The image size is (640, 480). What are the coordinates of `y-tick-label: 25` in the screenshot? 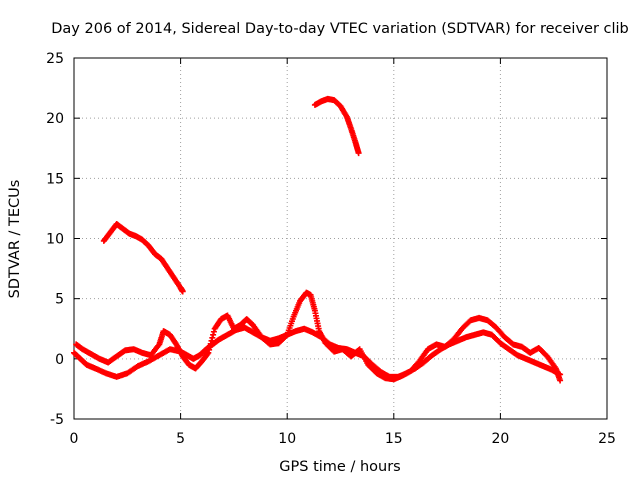 It's located at (55, 59).